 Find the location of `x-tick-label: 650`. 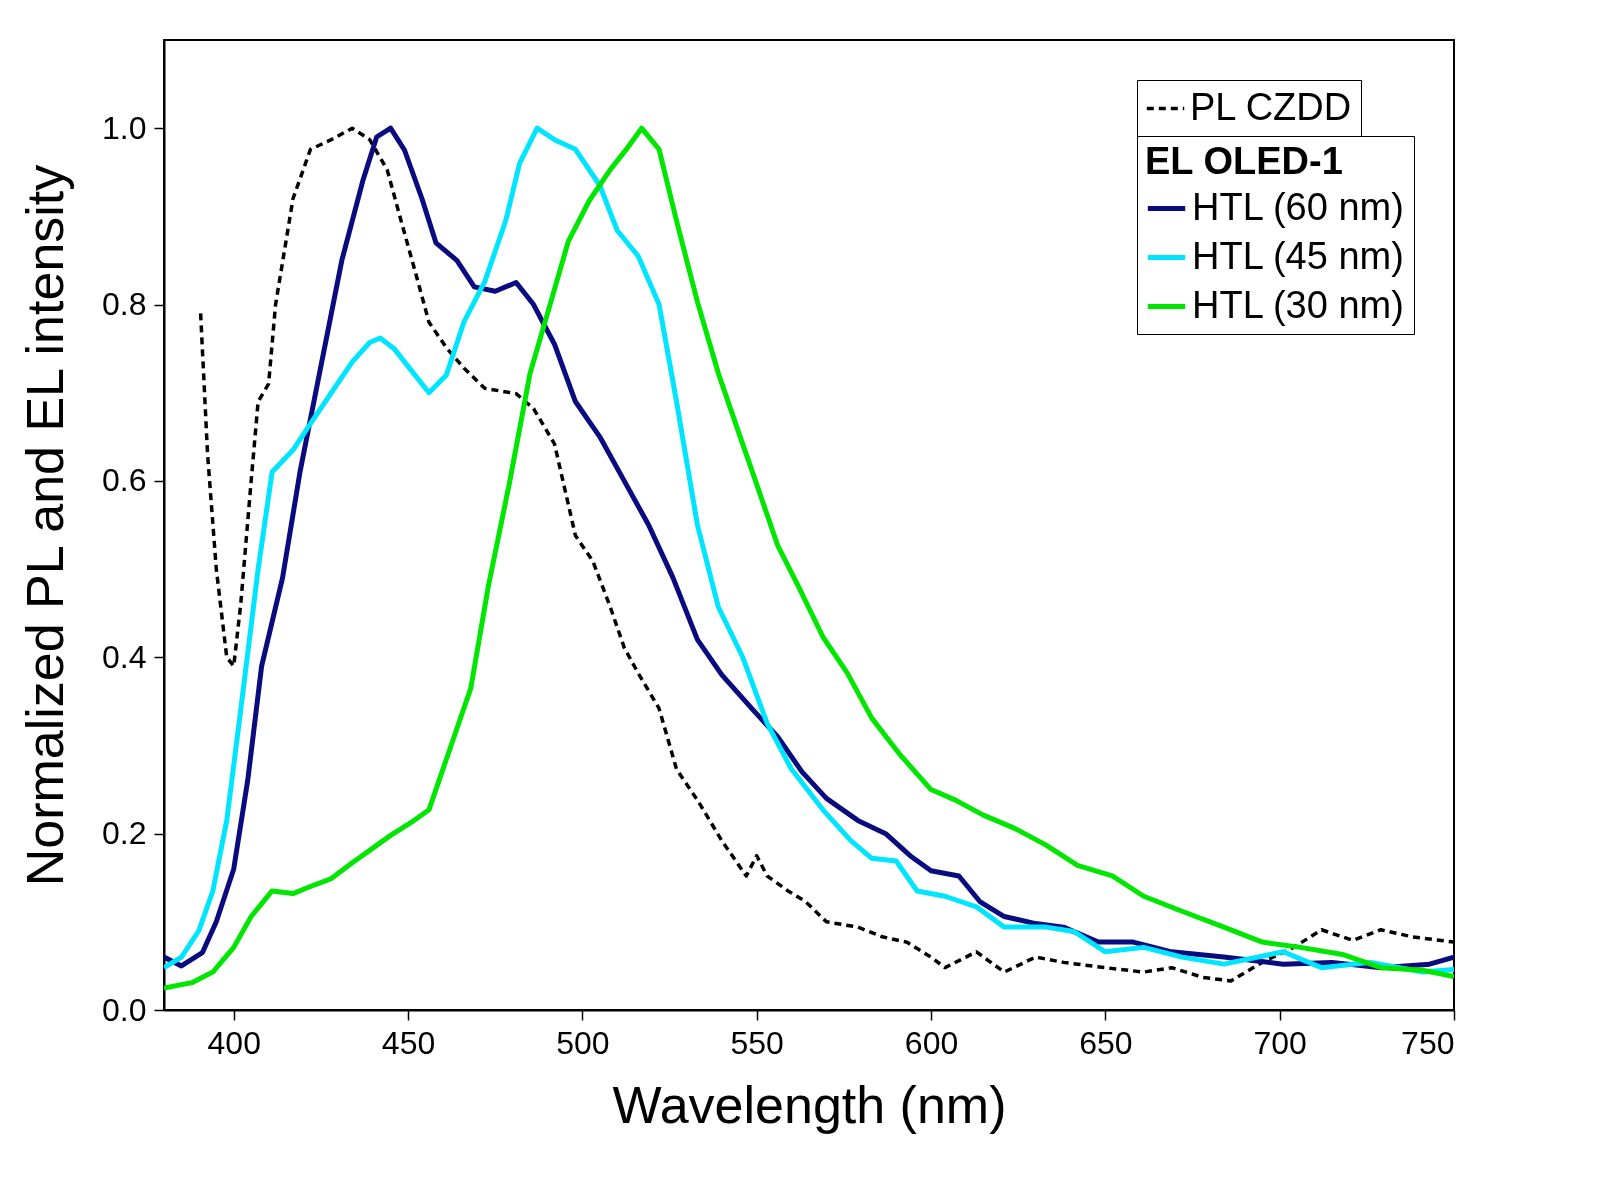

x-tick-label: 650 is located at coordinates (1106, 1042).